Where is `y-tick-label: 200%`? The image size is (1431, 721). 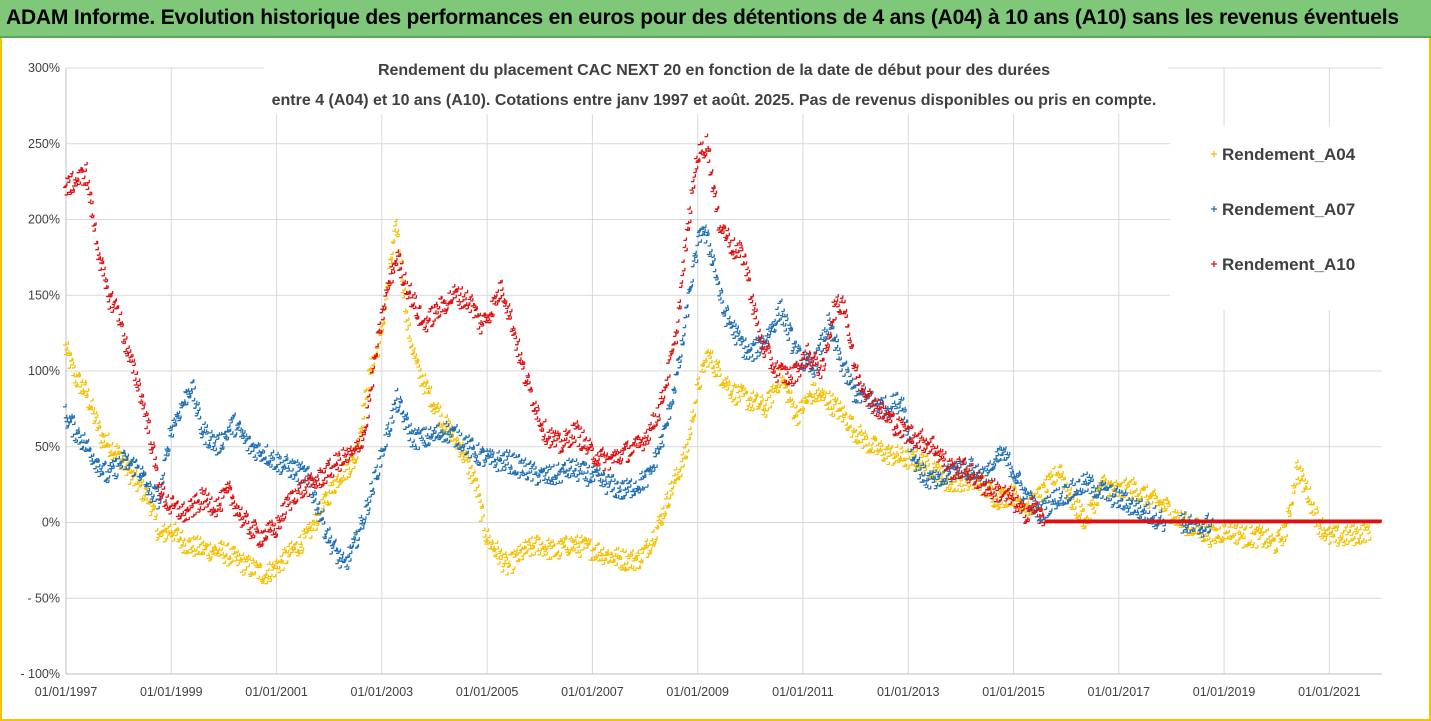 y-tick-label: 200% is located at coordinates (44, 220).